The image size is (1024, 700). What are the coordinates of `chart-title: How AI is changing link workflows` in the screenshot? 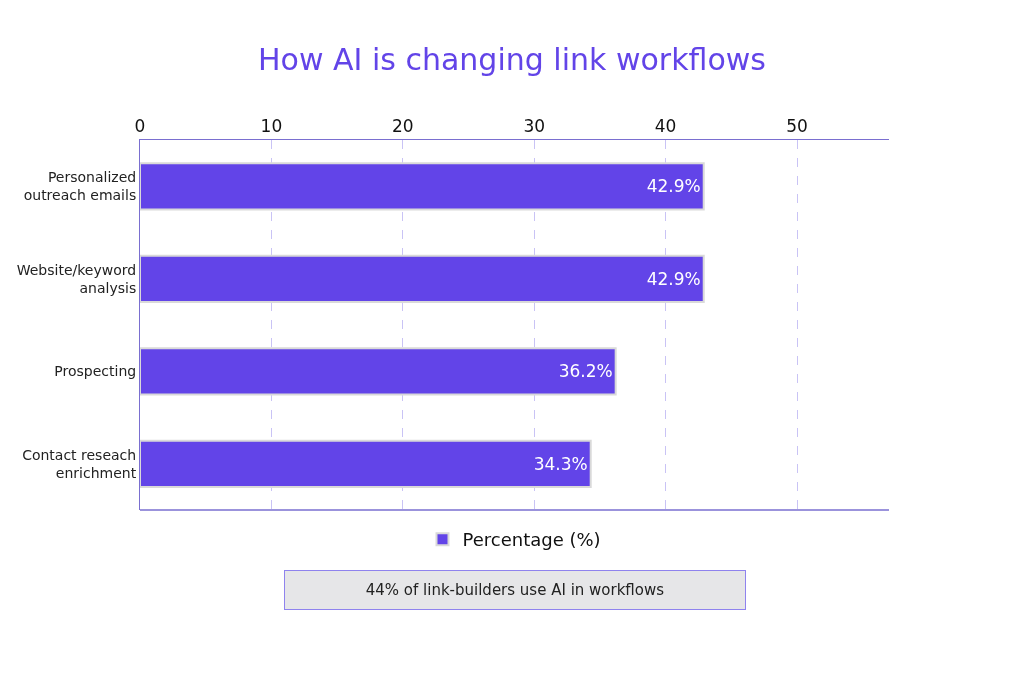 It's located at (512, 59).